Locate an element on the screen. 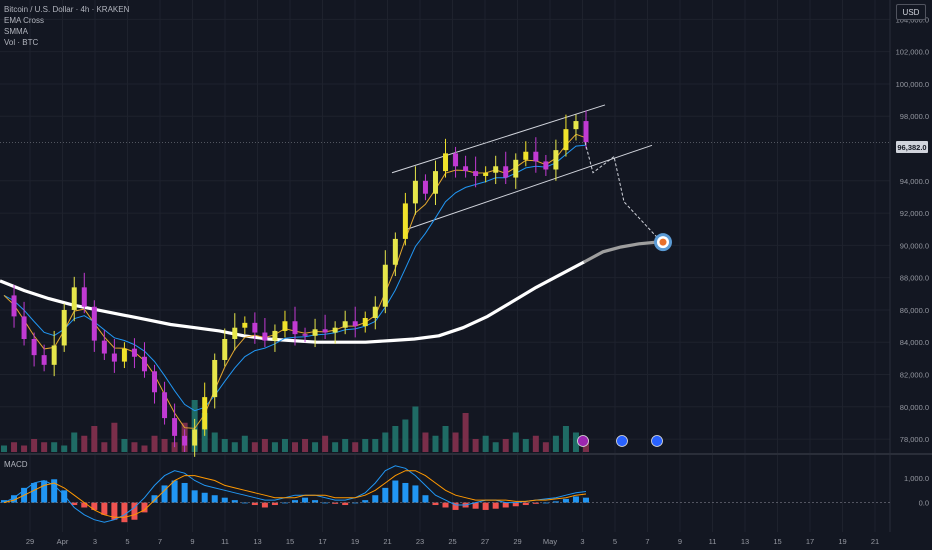 The image size is (932, 550). symbol-title: Bitcoin / U.S. Dollar · 4h · KRAKEN is located at coordinates (67, 9).